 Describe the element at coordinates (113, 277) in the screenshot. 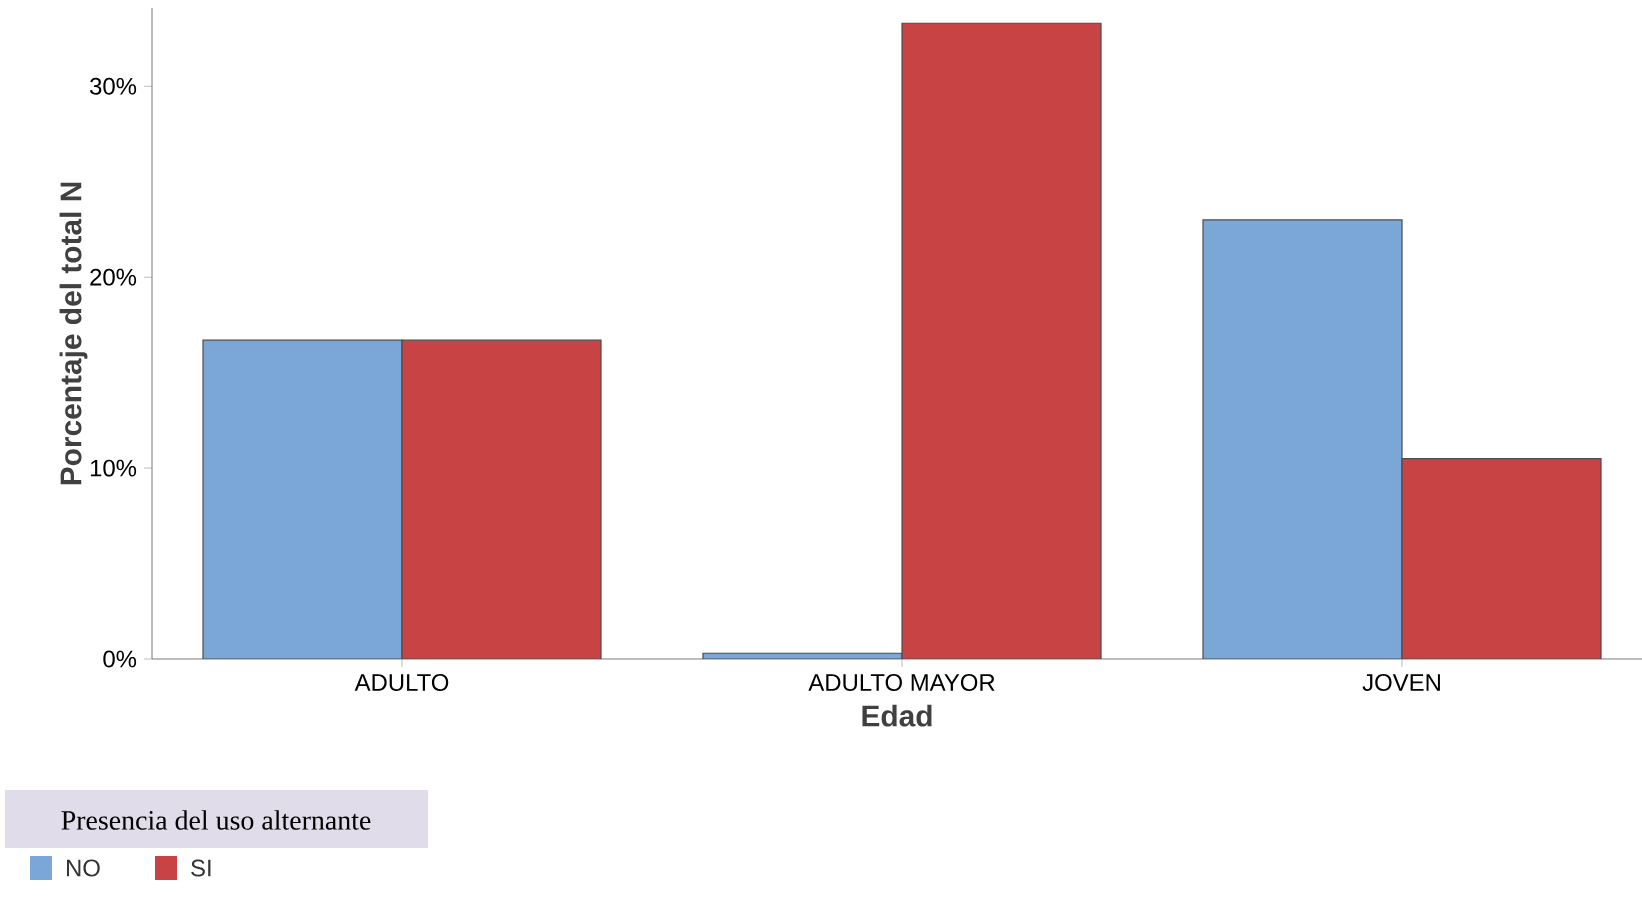

I see `y-tick-label: 20%` at that location.